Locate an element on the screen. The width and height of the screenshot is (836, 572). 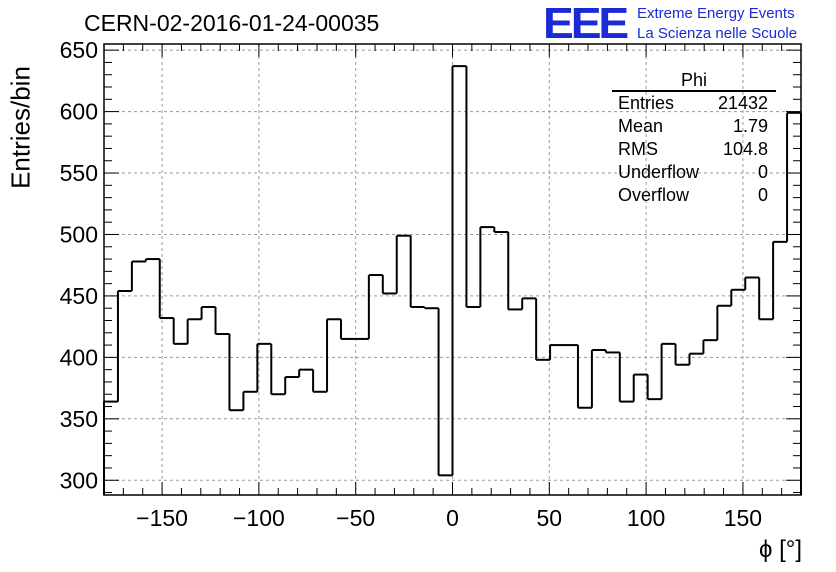
stats-row-entries: Entries 21432 is located at coordinates (694, 103).